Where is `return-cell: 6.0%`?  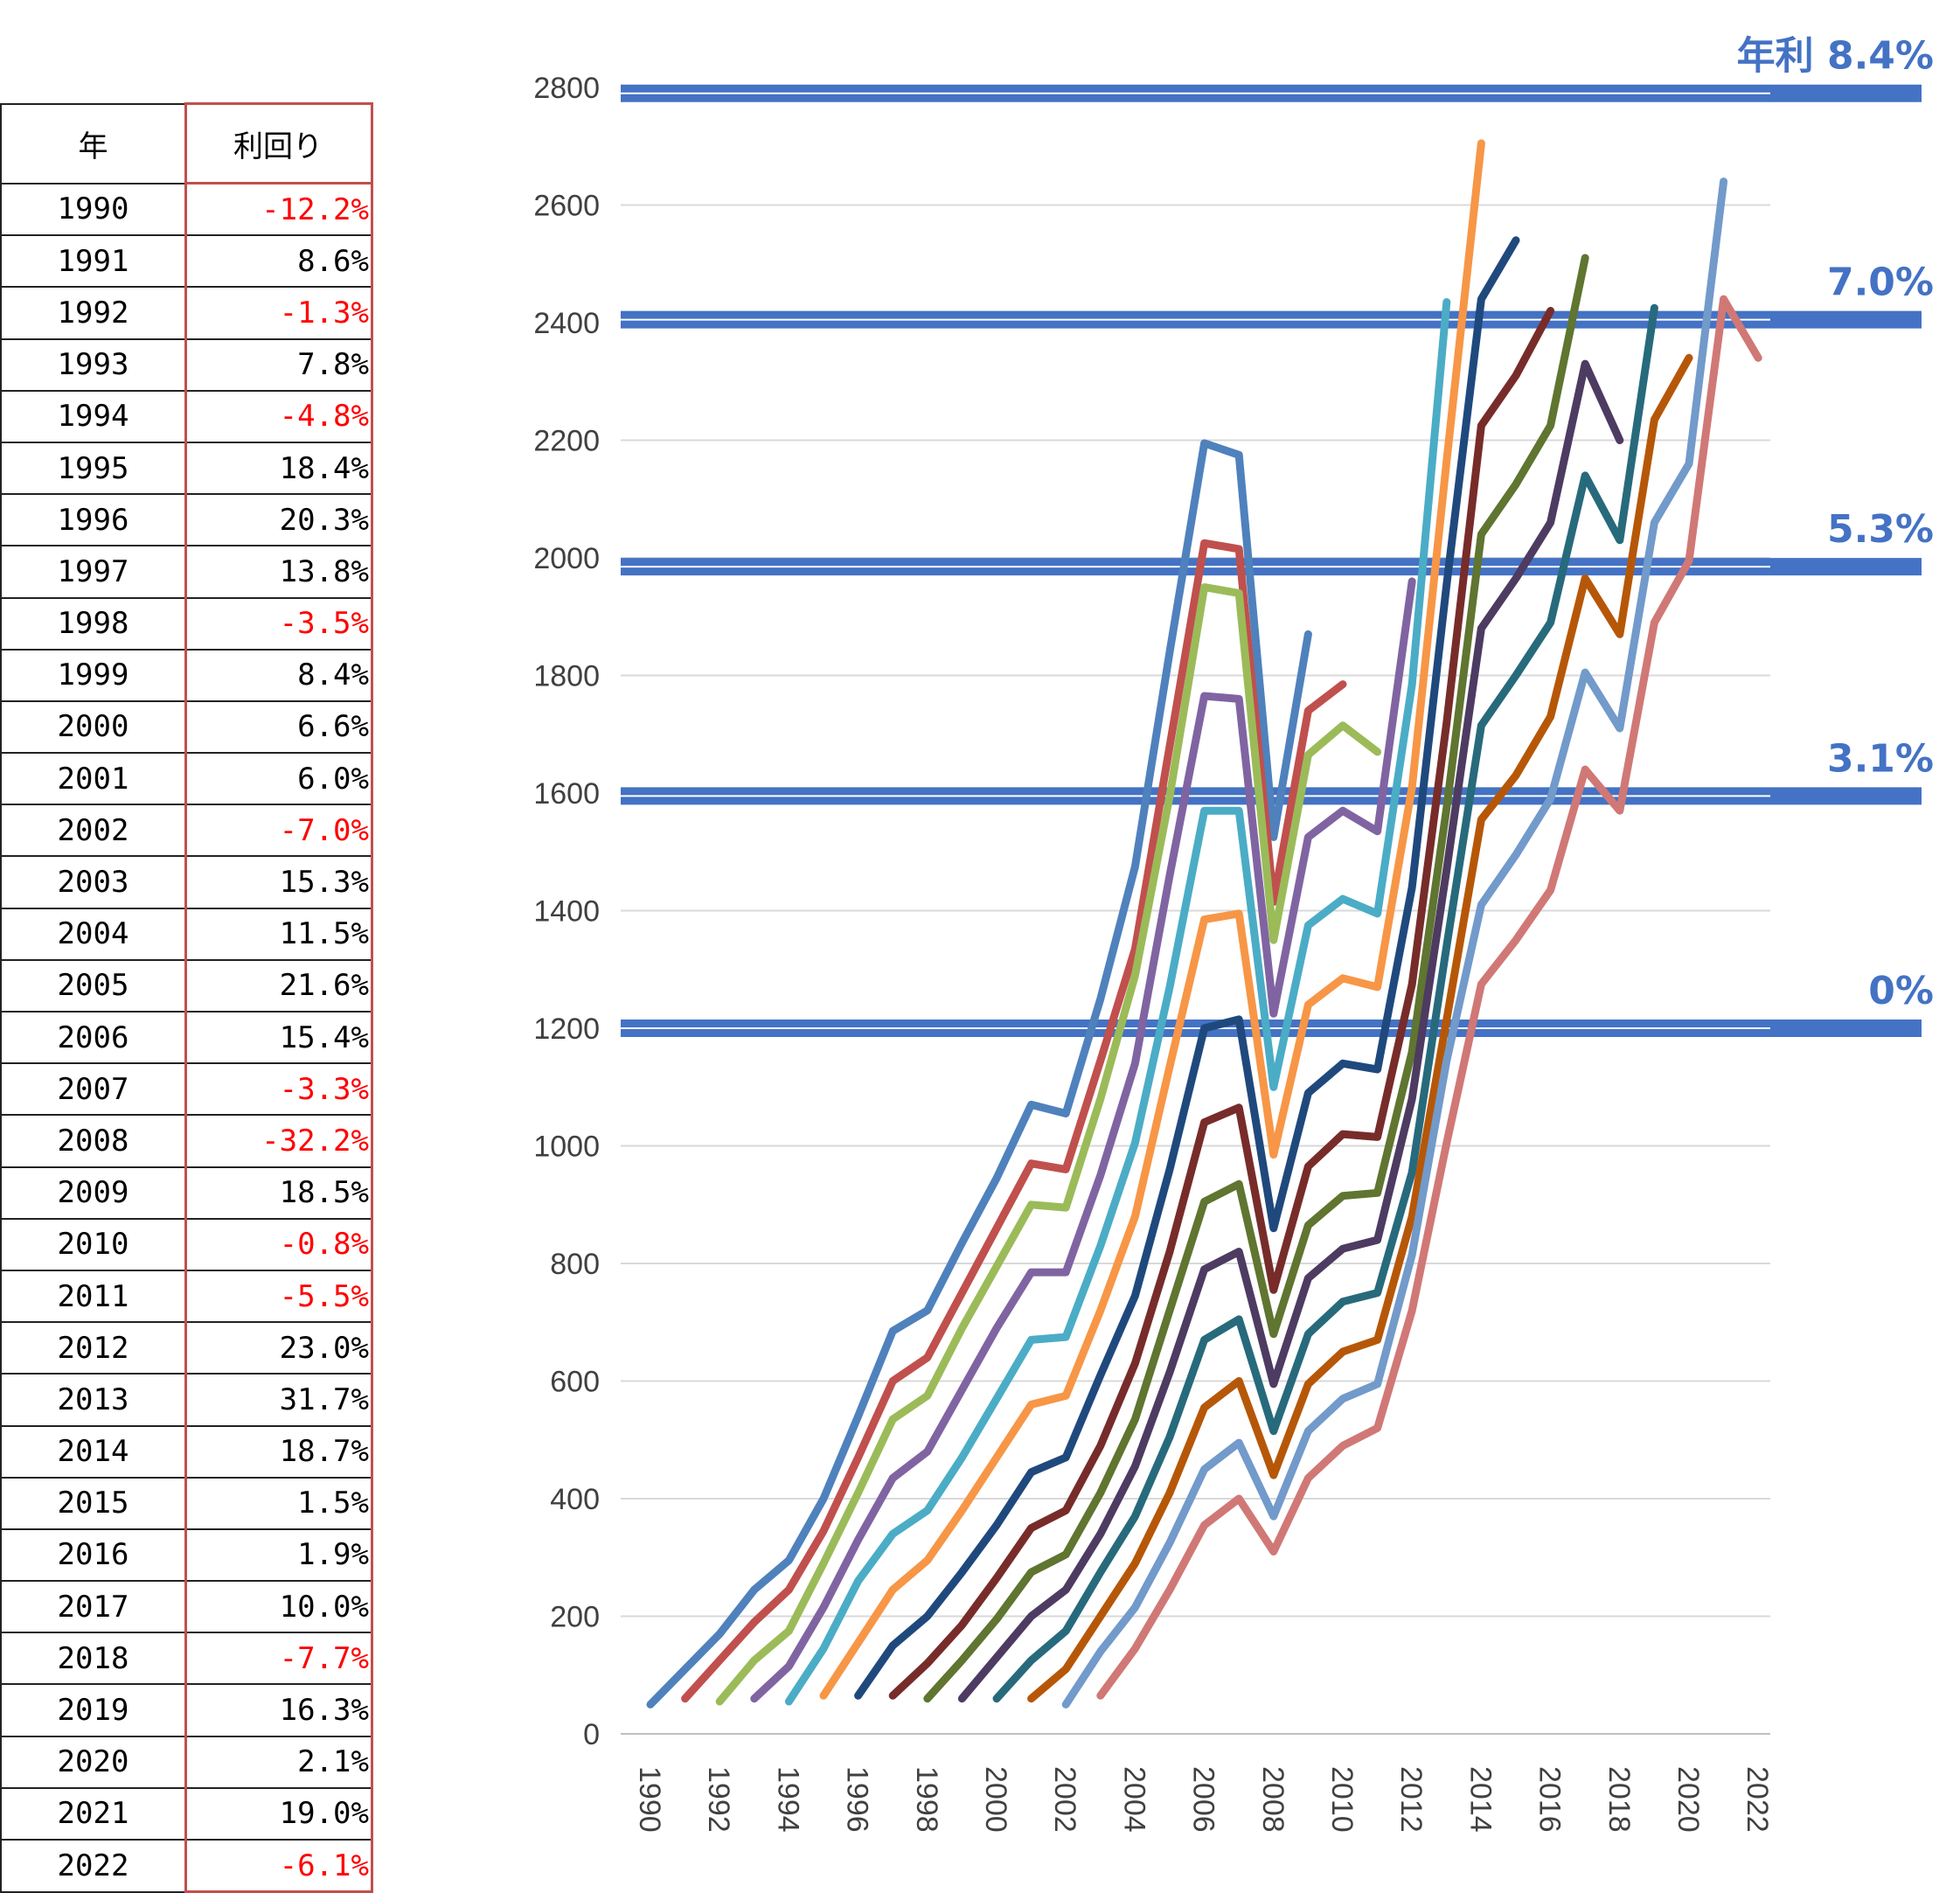
return-cell: 6.0% is located at coordinates (278, 779).